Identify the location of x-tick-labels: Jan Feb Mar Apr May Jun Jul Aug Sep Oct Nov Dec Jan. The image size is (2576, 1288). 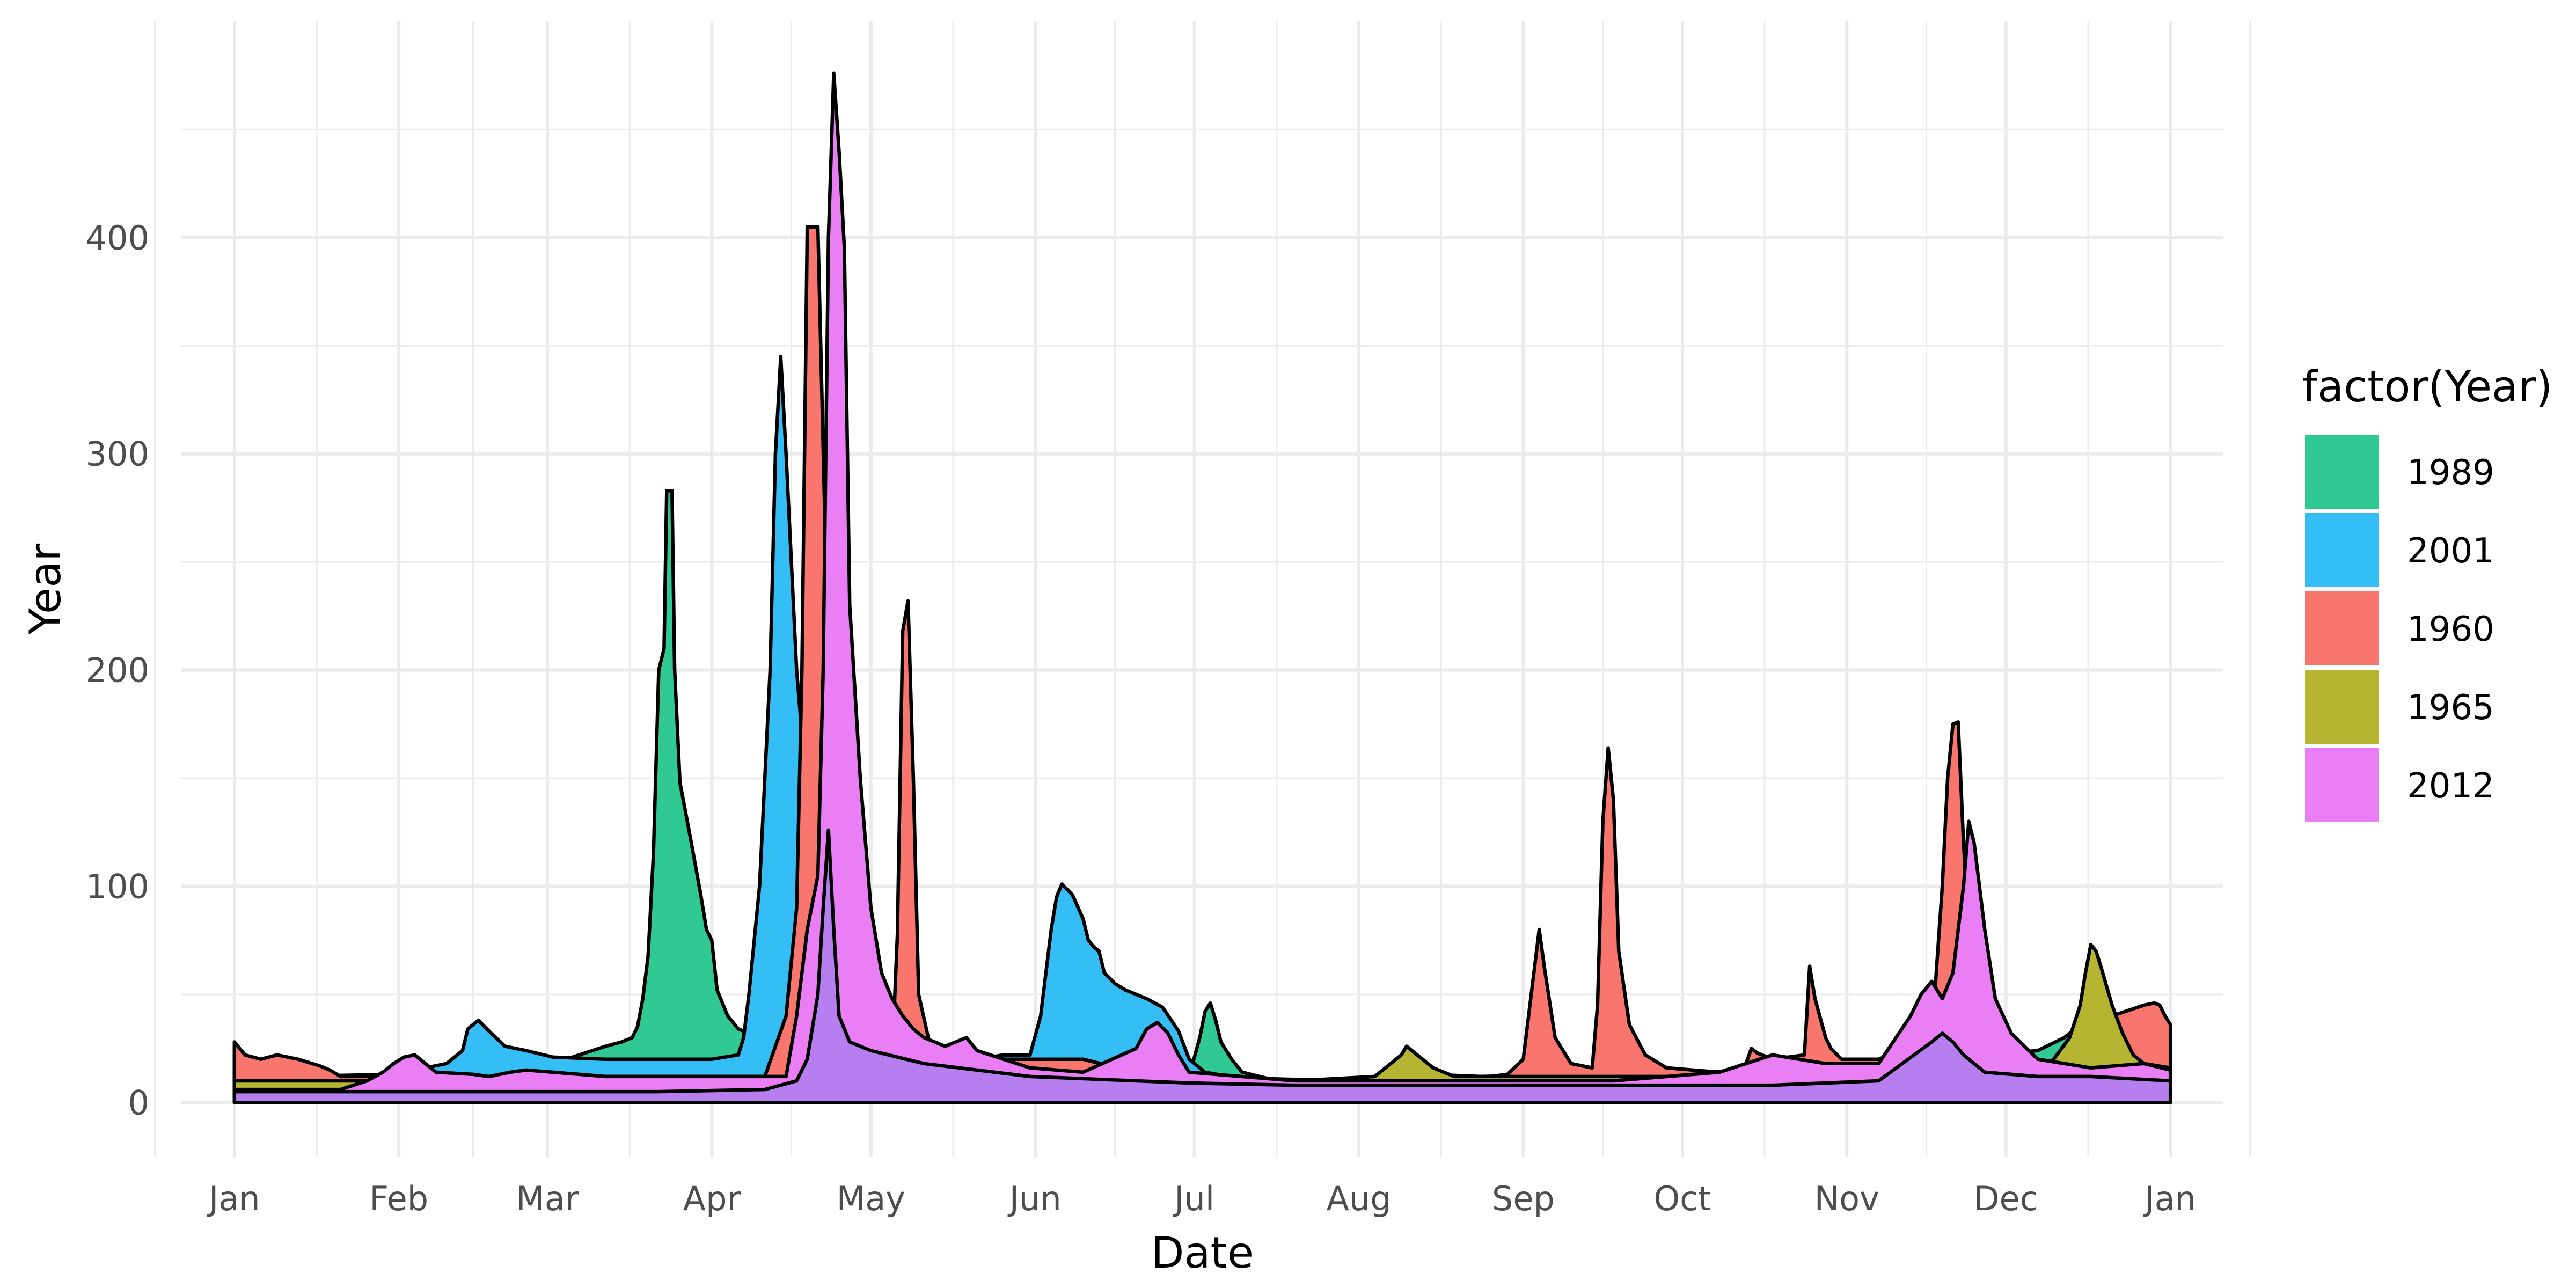
(1201, 1198).